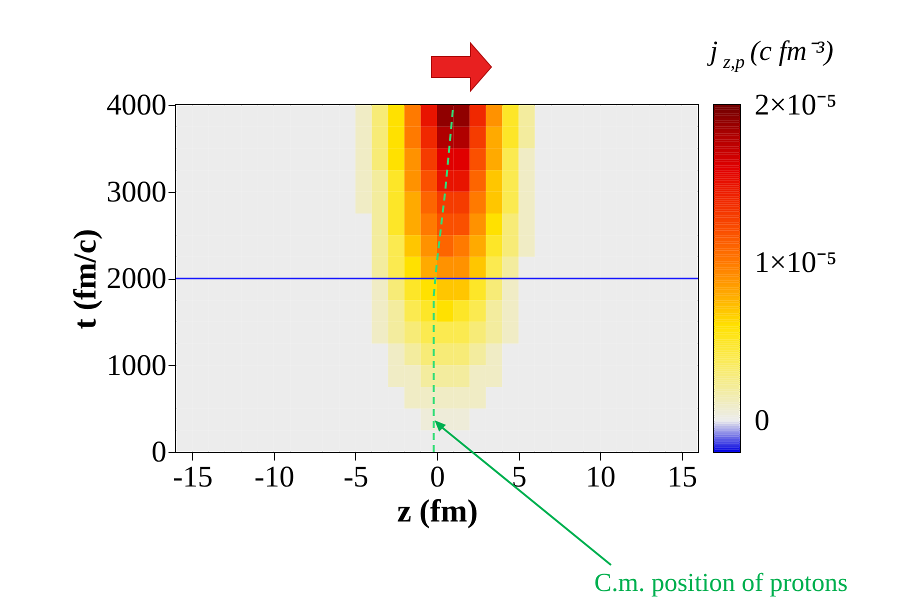 This screenshot has height=607, width=904. I want to click on x-axis-title: z (fm), so click(437, 510).